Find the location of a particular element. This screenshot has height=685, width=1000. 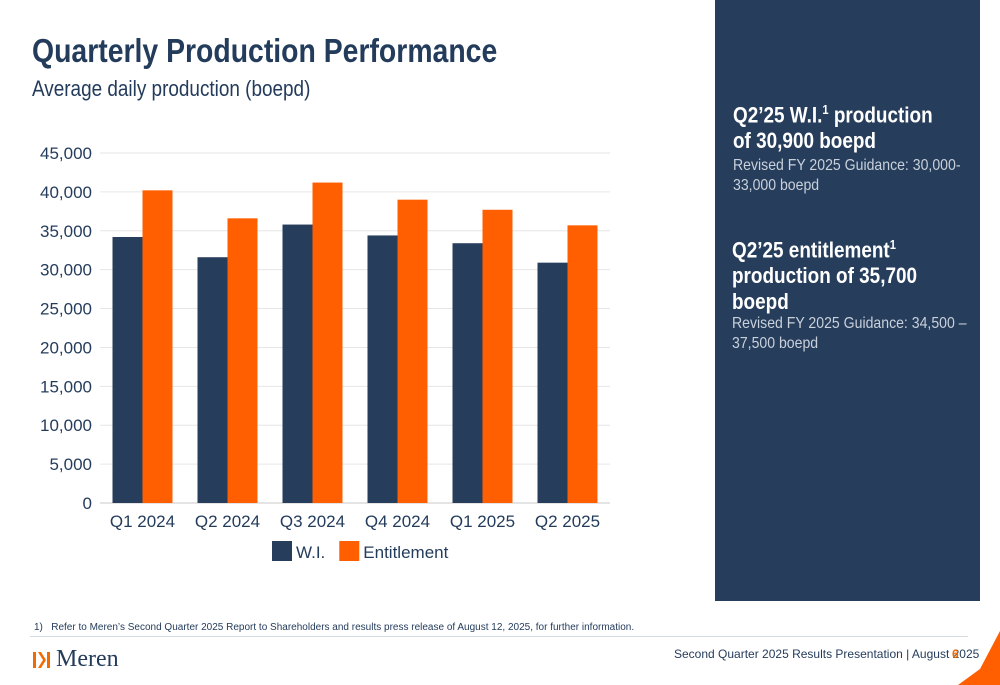

y-tick-label: 30,000 is located at coordinates (66, 270).